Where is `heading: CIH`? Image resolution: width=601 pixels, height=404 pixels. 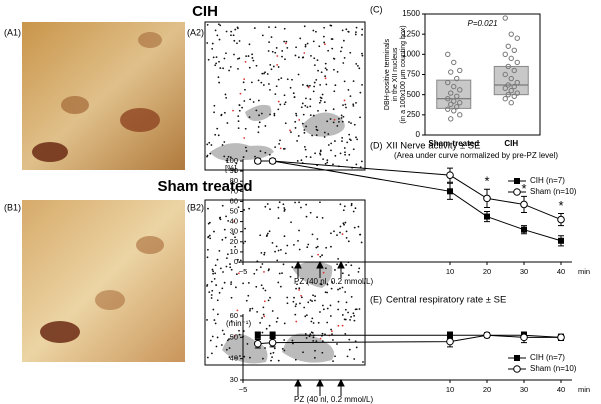 heading: CIH is located at coordinates (205, 11).